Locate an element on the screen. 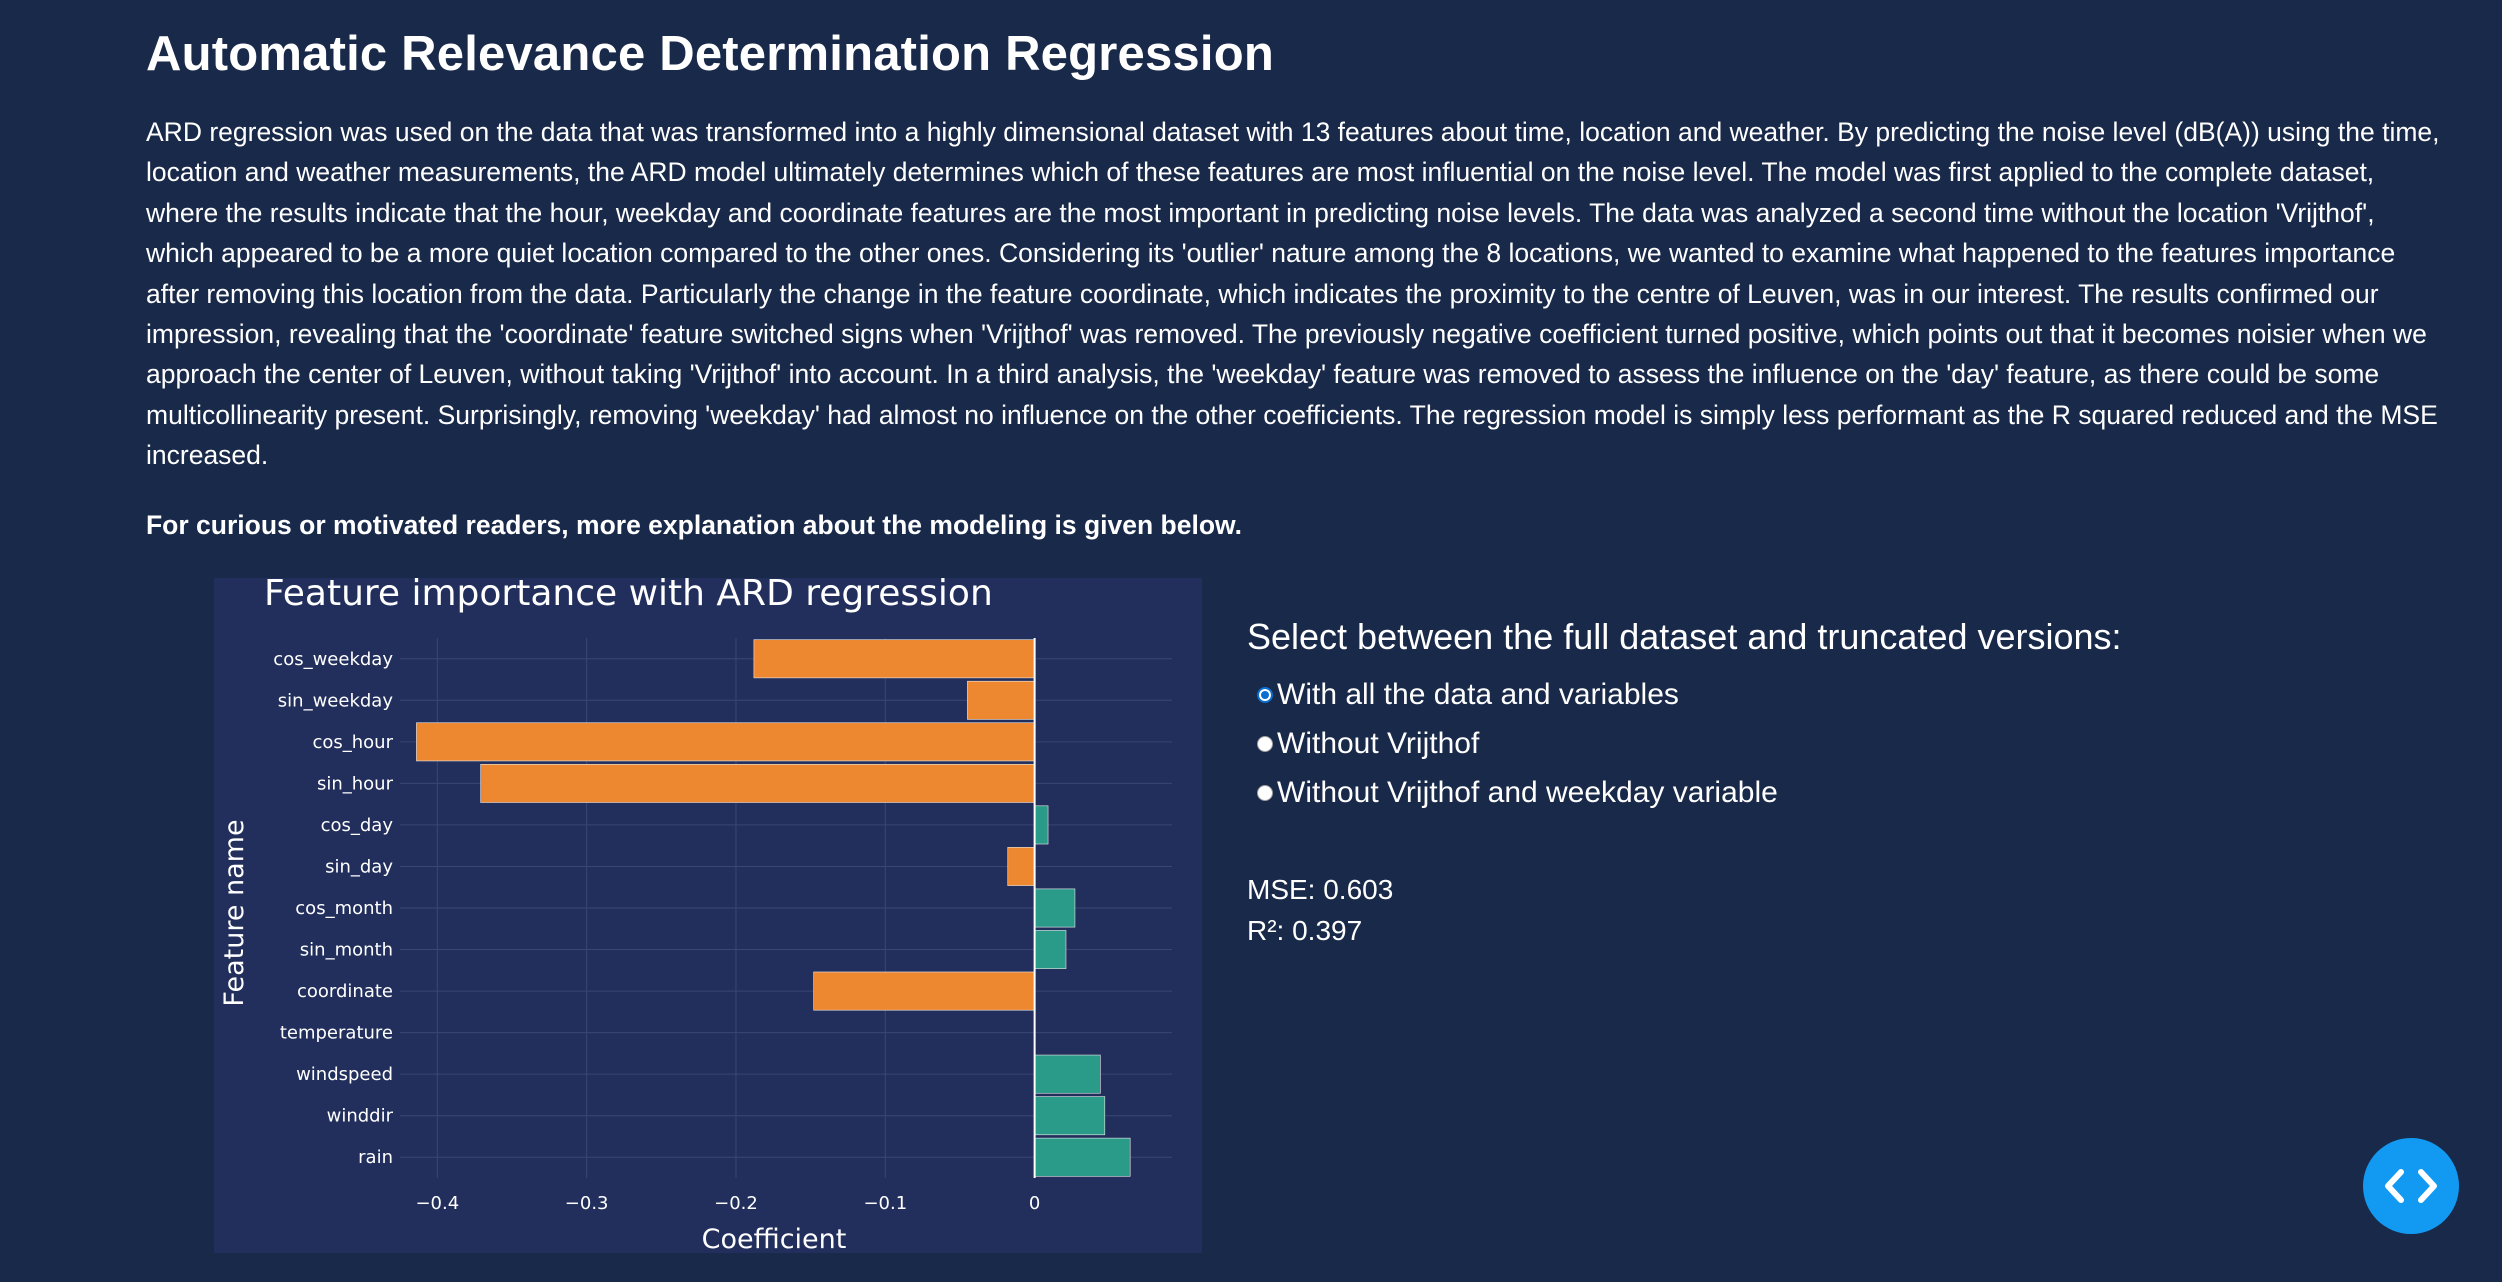 This screenshot has width=2502, height=1282. y-axis-label: Feature name is located at coordinates (234, 912).